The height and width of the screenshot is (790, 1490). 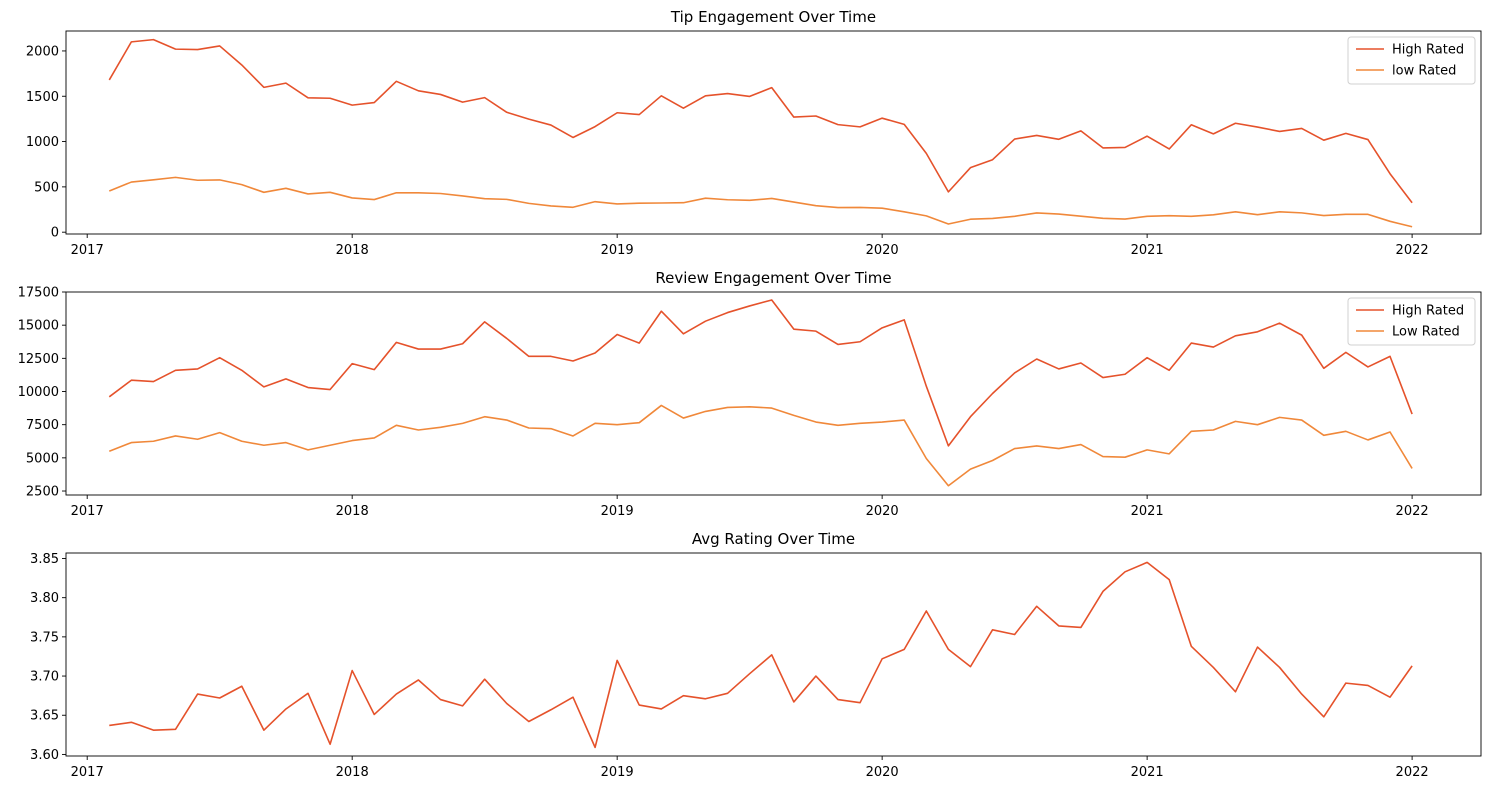 I want to click on chart-title: Review Engagement Over Time, so click(x=773, y=278).